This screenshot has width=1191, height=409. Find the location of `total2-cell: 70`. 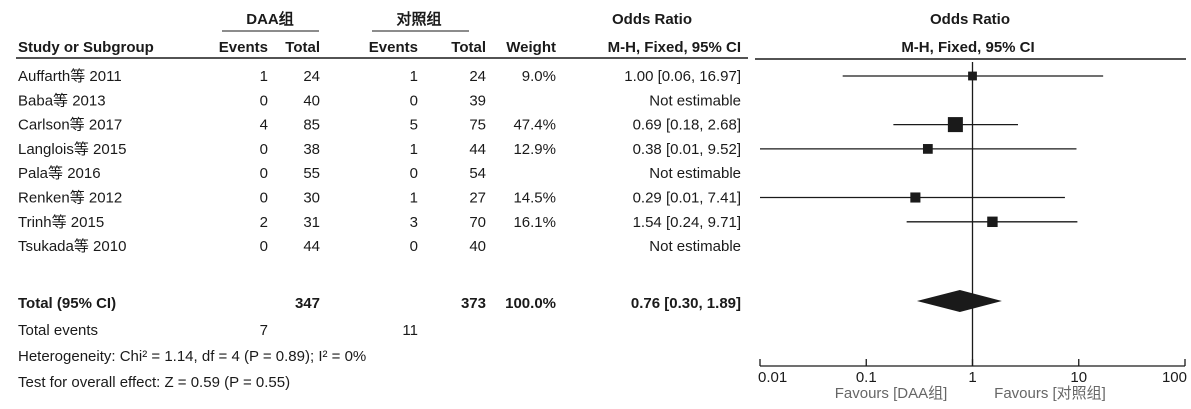

total2-cell: 70 is located at coordinates (477, 222).